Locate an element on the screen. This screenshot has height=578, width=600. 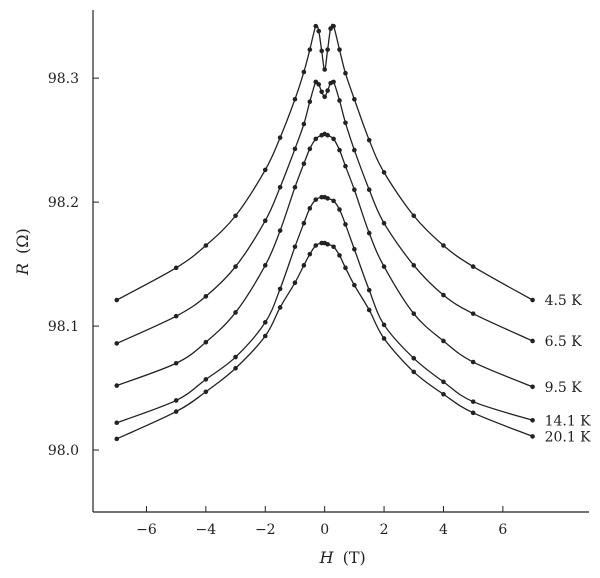
series-label: 9.5 K is located at coordinates (564, 388).